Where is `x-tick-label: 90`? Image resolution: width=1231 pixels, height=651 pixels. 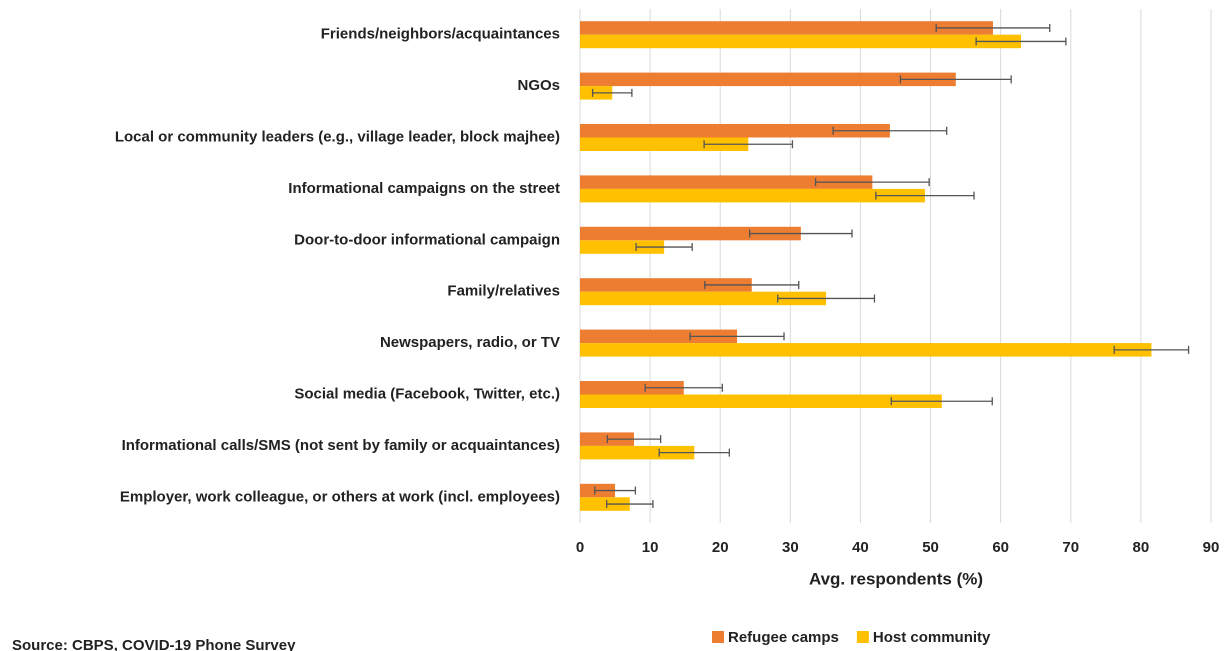
x-tick-label: 90 is located at coordinates (1211, 547).